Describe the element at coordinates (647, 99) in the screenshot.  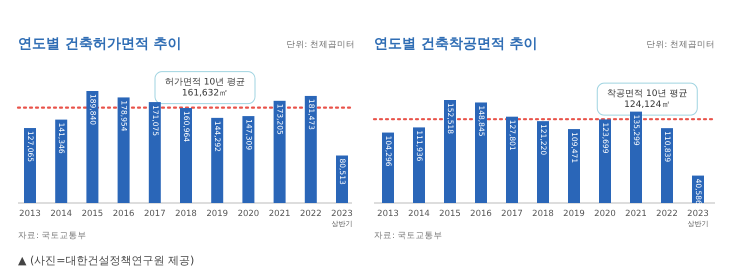
I see `ref-line-label: 착공면적 10년 평균 124,124㎡` at that location.